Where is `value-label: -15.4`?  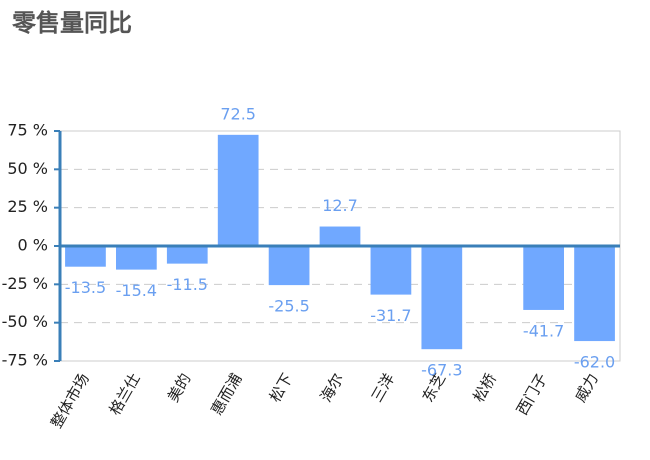 value-label: -15.4 is located at coordinates (136, 290).